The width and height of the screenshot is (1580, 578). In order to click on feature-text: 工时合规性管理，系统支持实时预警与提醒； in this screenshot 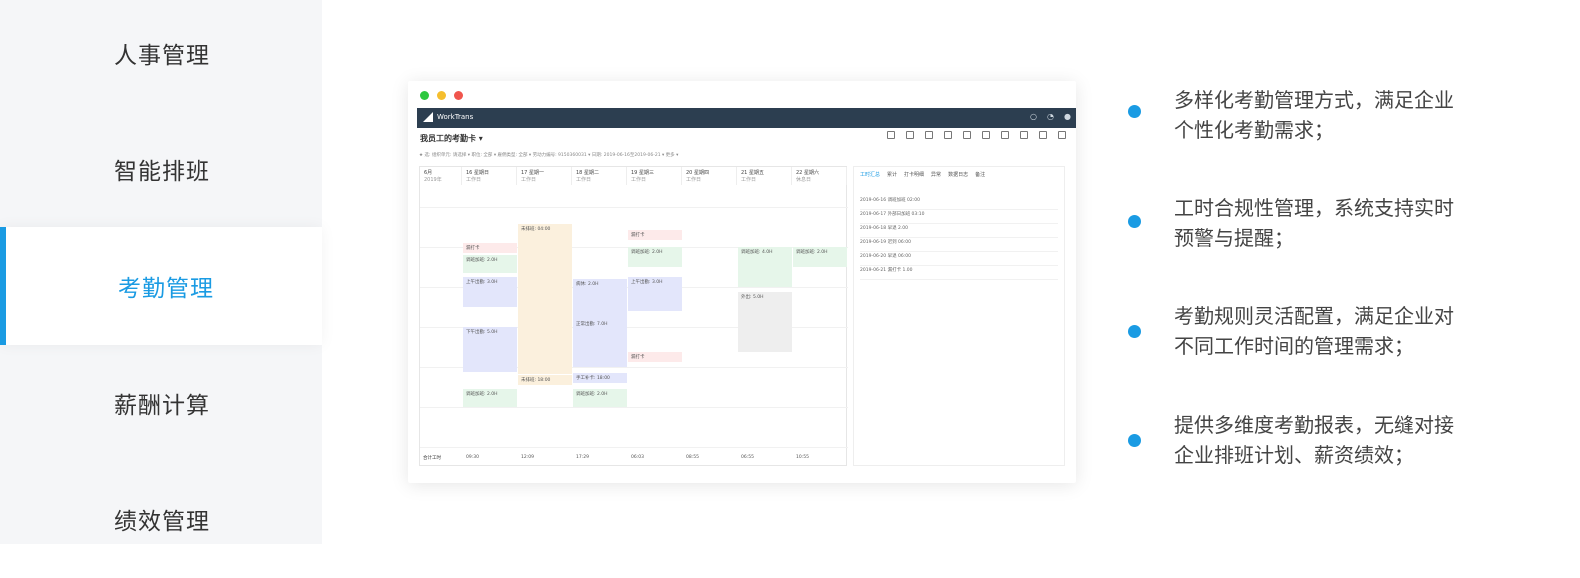, I will do `click(1314, 223)`.